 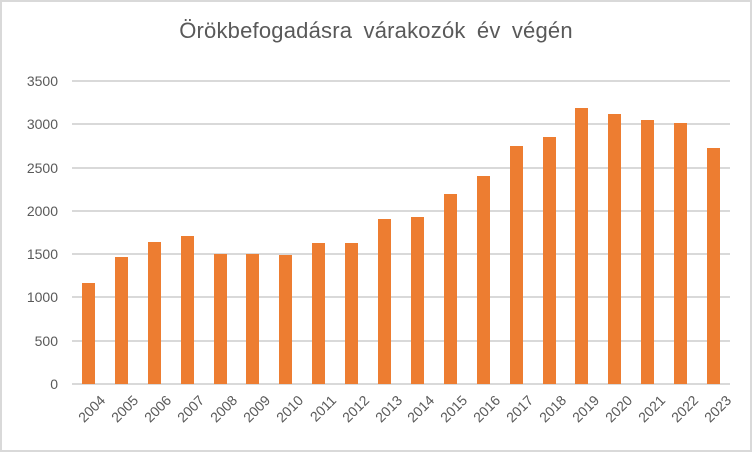 What do you see at coordinates (483, 279) in the screenshot?
I see `bar-2016` at bounding box center [483, 279].